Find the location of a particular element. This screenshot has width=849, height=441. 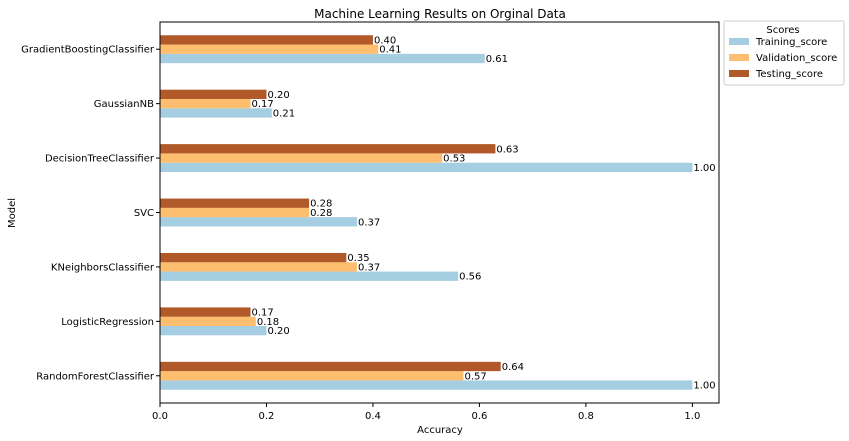

bar-decisiontreeclassifier-validation-score is located at coordinates (301, 158).